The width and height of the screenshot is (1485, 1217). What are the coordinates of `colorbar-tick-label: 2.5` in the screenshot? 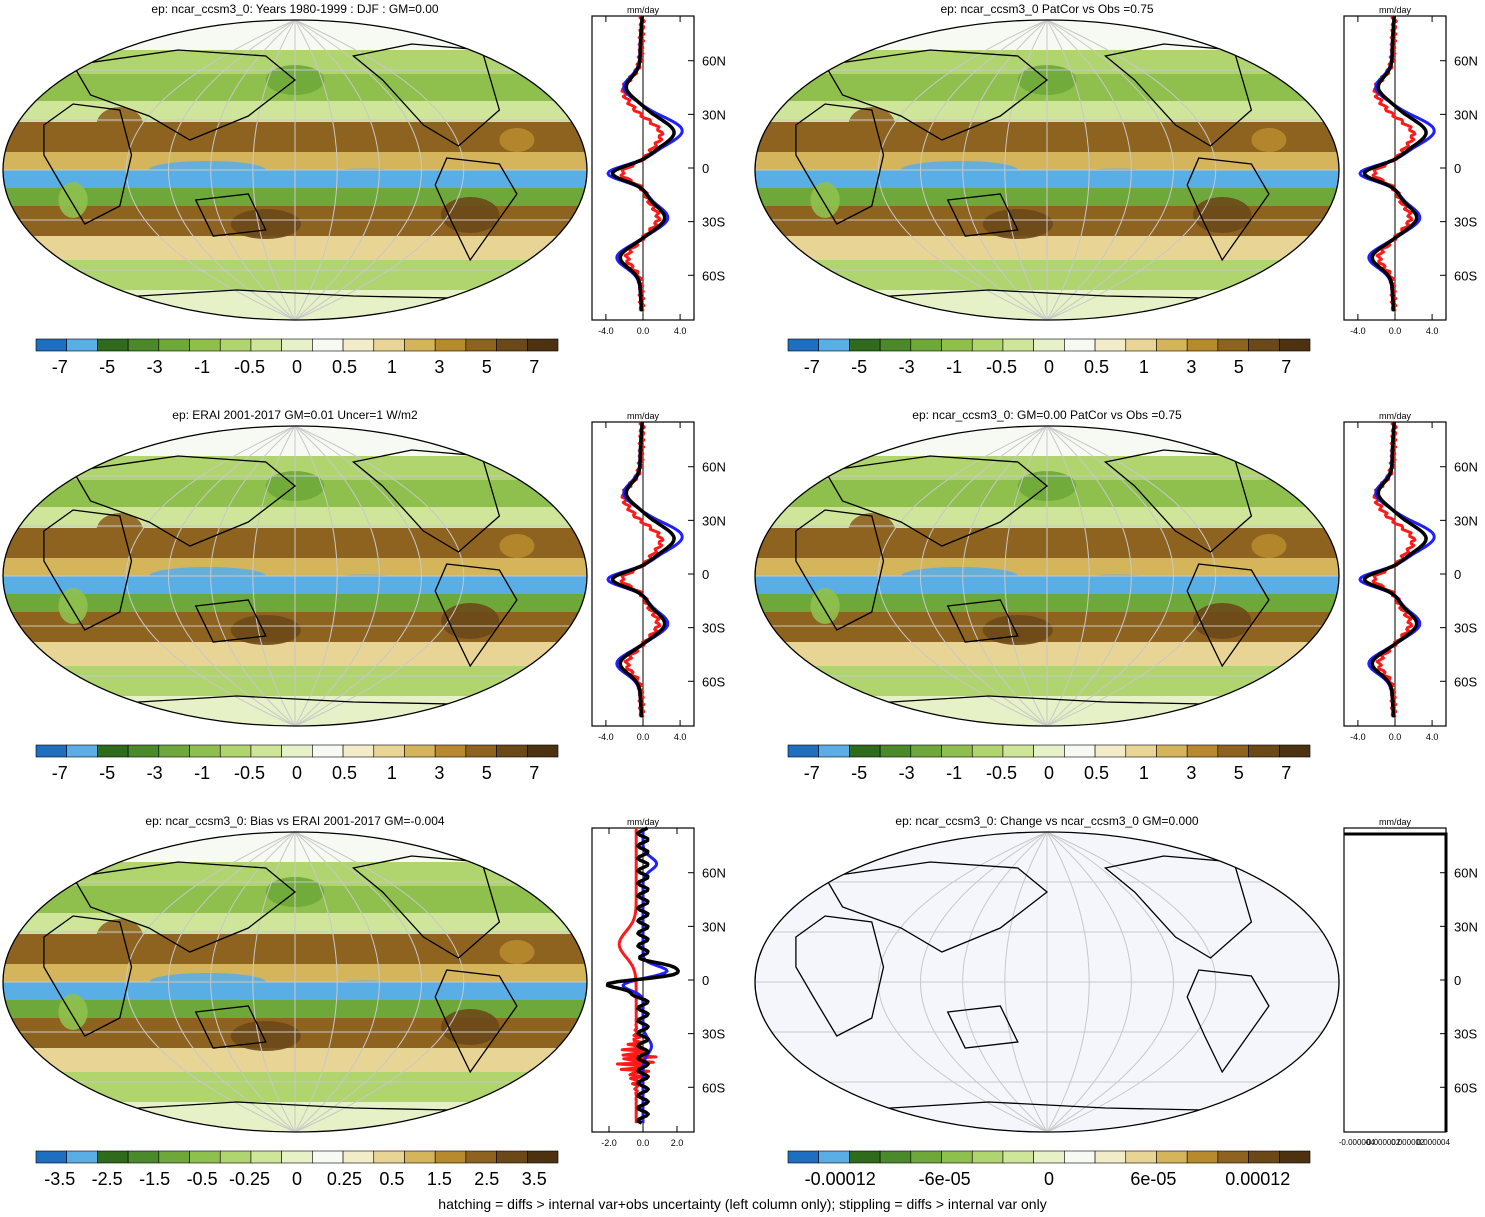 It's located at (486, 1179).